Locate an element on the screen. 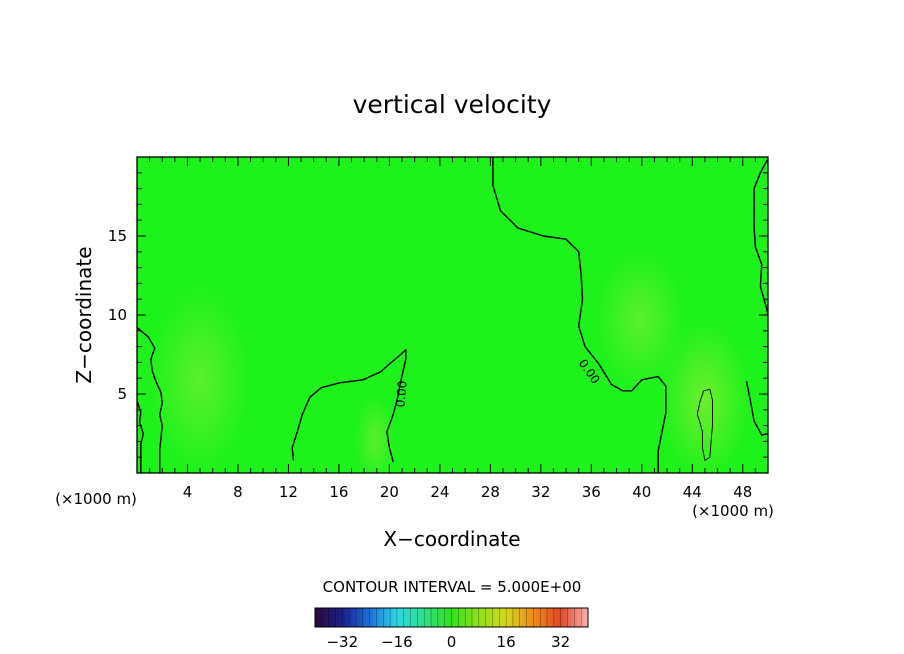  x-tick-label: 40 is located at coordinates (641, 492).